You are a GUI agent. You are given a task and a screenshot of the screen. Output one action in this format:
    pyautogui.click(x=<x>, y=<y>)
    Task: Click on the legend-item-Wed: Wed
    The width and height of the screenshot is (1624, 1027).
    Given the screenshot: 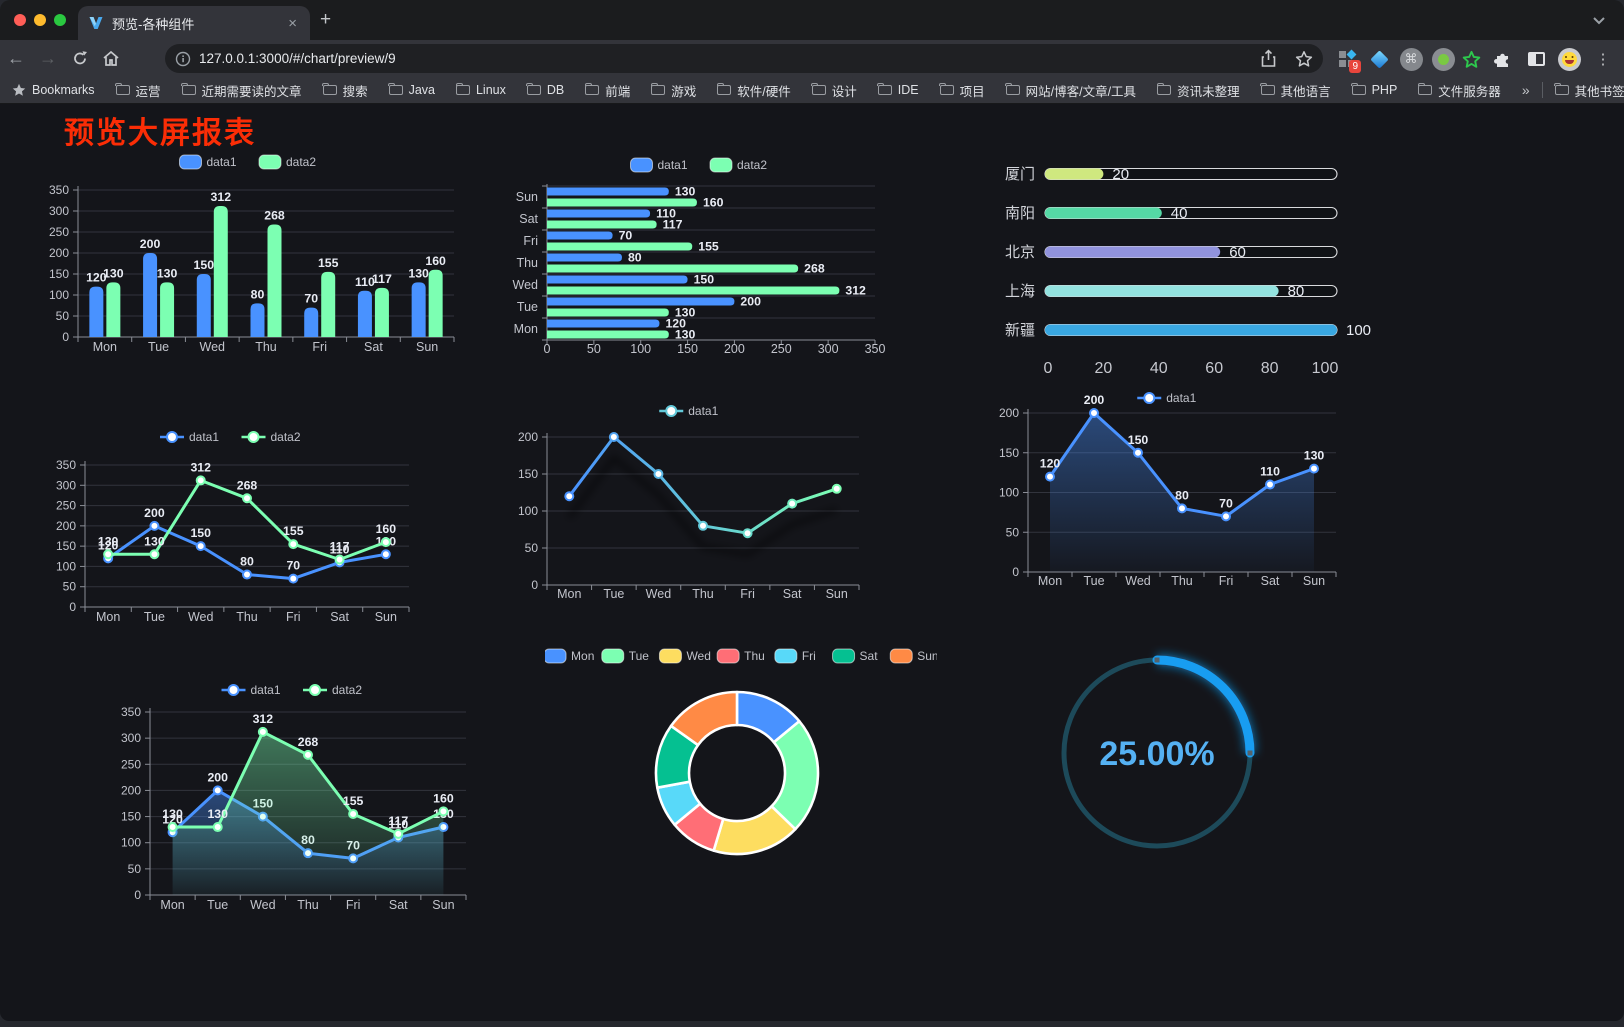 What is the action you would take?
    pyautogui.click(x=684, y=656)
    